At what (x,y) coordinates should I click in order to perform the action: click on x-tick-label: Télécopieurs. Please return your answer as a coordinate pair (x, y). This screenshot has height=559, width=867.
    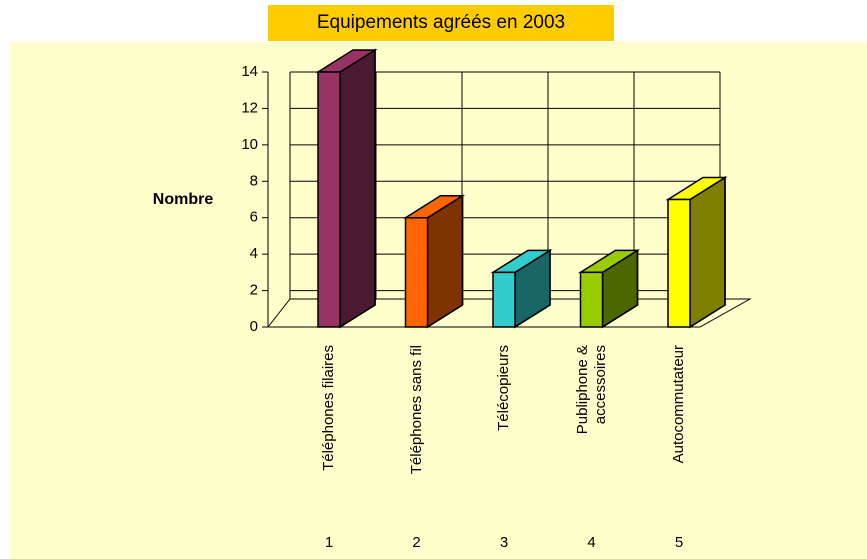
    Looking at the image, I should click on (503, 388).